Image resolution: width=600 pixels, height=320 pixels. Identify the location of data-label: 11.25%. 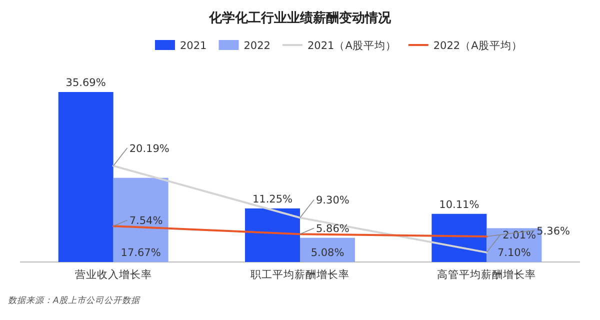
(272, 199).